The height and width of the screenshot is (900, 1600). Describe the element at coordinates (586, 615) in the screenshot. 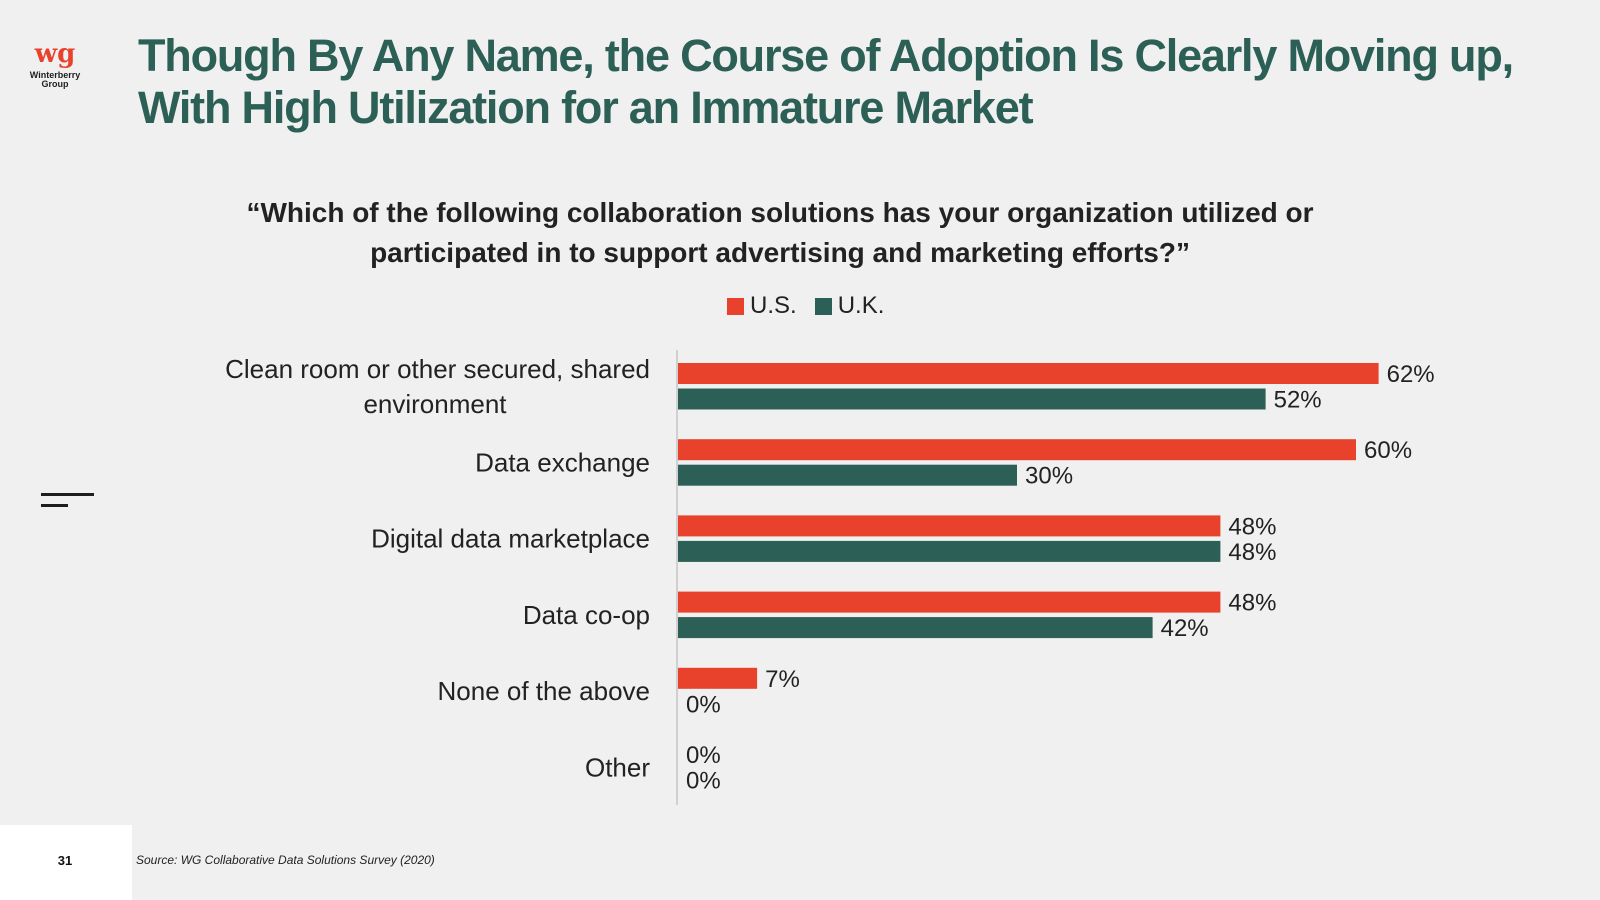

I see `category-label: Data co-op` at that location.